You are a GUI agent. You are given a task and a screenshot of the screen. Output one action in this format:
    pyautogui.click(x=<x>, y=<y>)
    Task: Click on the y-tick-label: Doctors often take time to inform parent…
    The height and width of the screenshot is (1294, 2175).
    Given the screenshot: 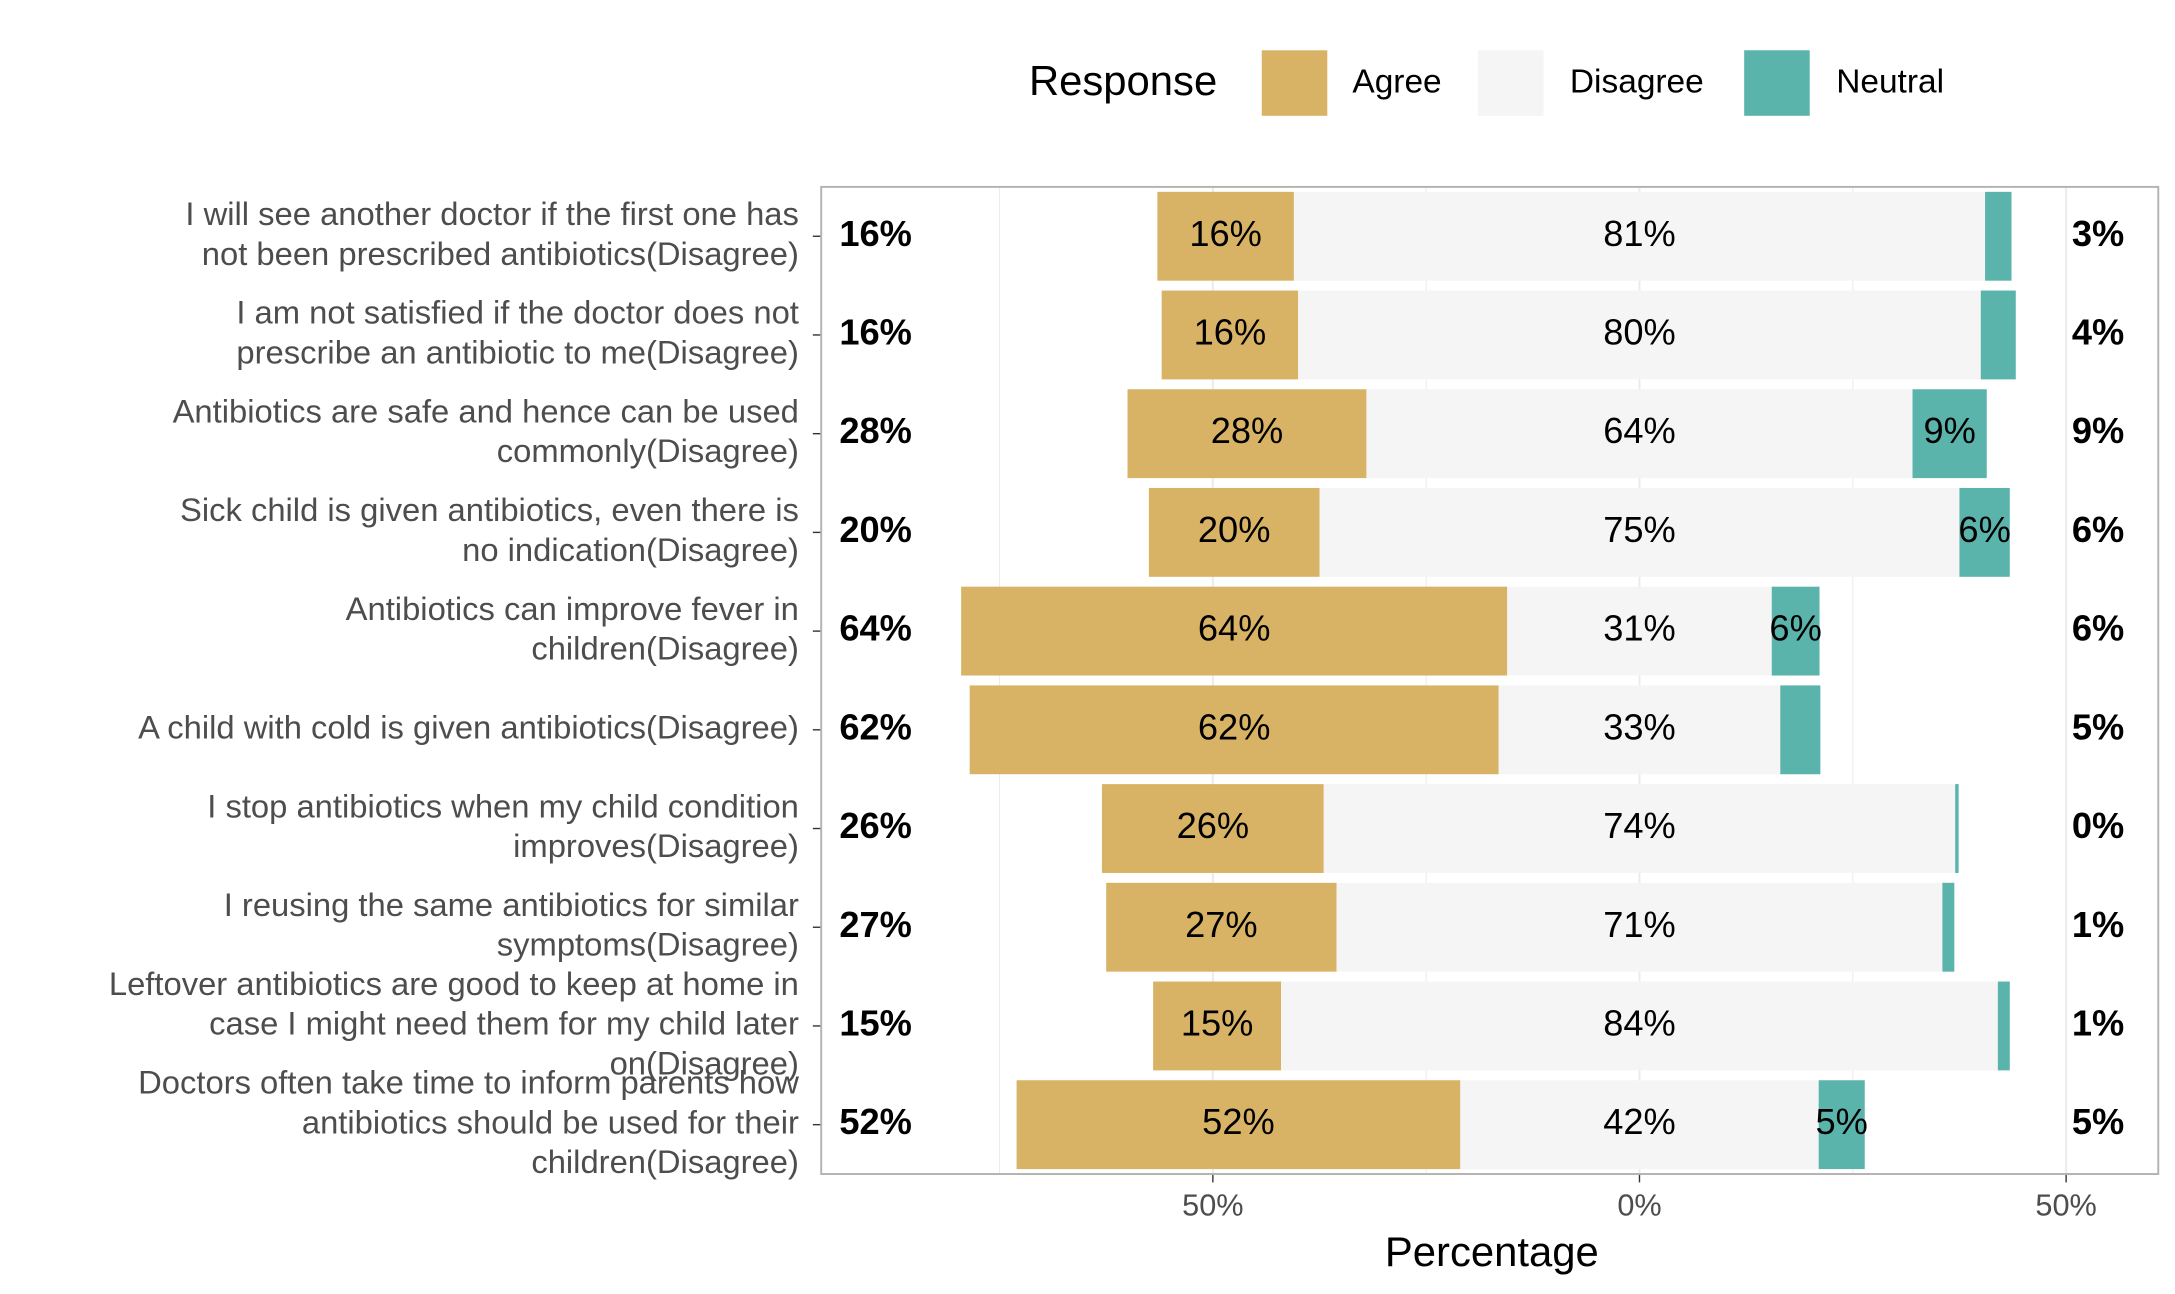 What is the action you would take?
    pyautogui.click(x=468, y=1082)
    